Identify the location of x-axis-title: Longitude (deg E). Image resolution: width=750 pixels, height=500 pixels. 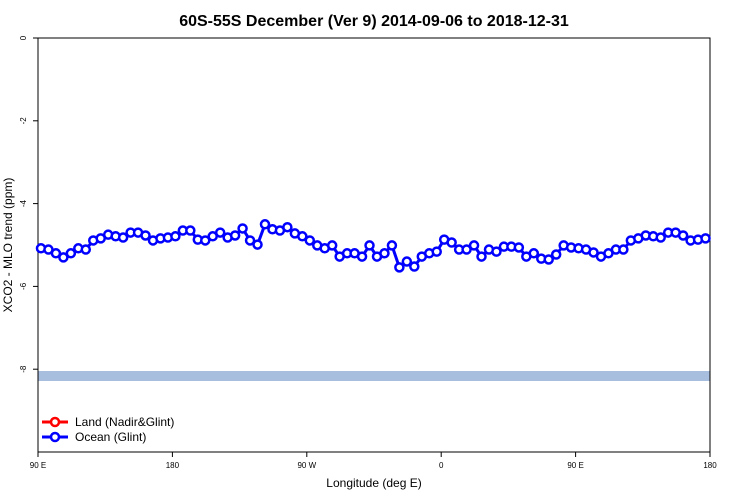
(373, 483).